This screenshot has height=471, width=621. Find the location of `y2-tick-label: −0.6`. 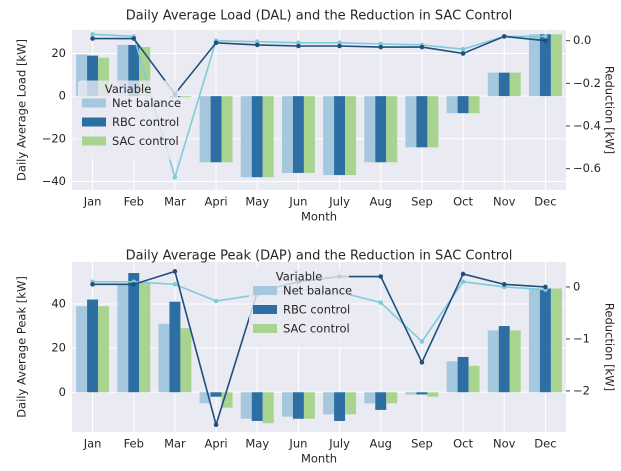

y2-tick-label: −0.6 is located at coordinates (587, 168).